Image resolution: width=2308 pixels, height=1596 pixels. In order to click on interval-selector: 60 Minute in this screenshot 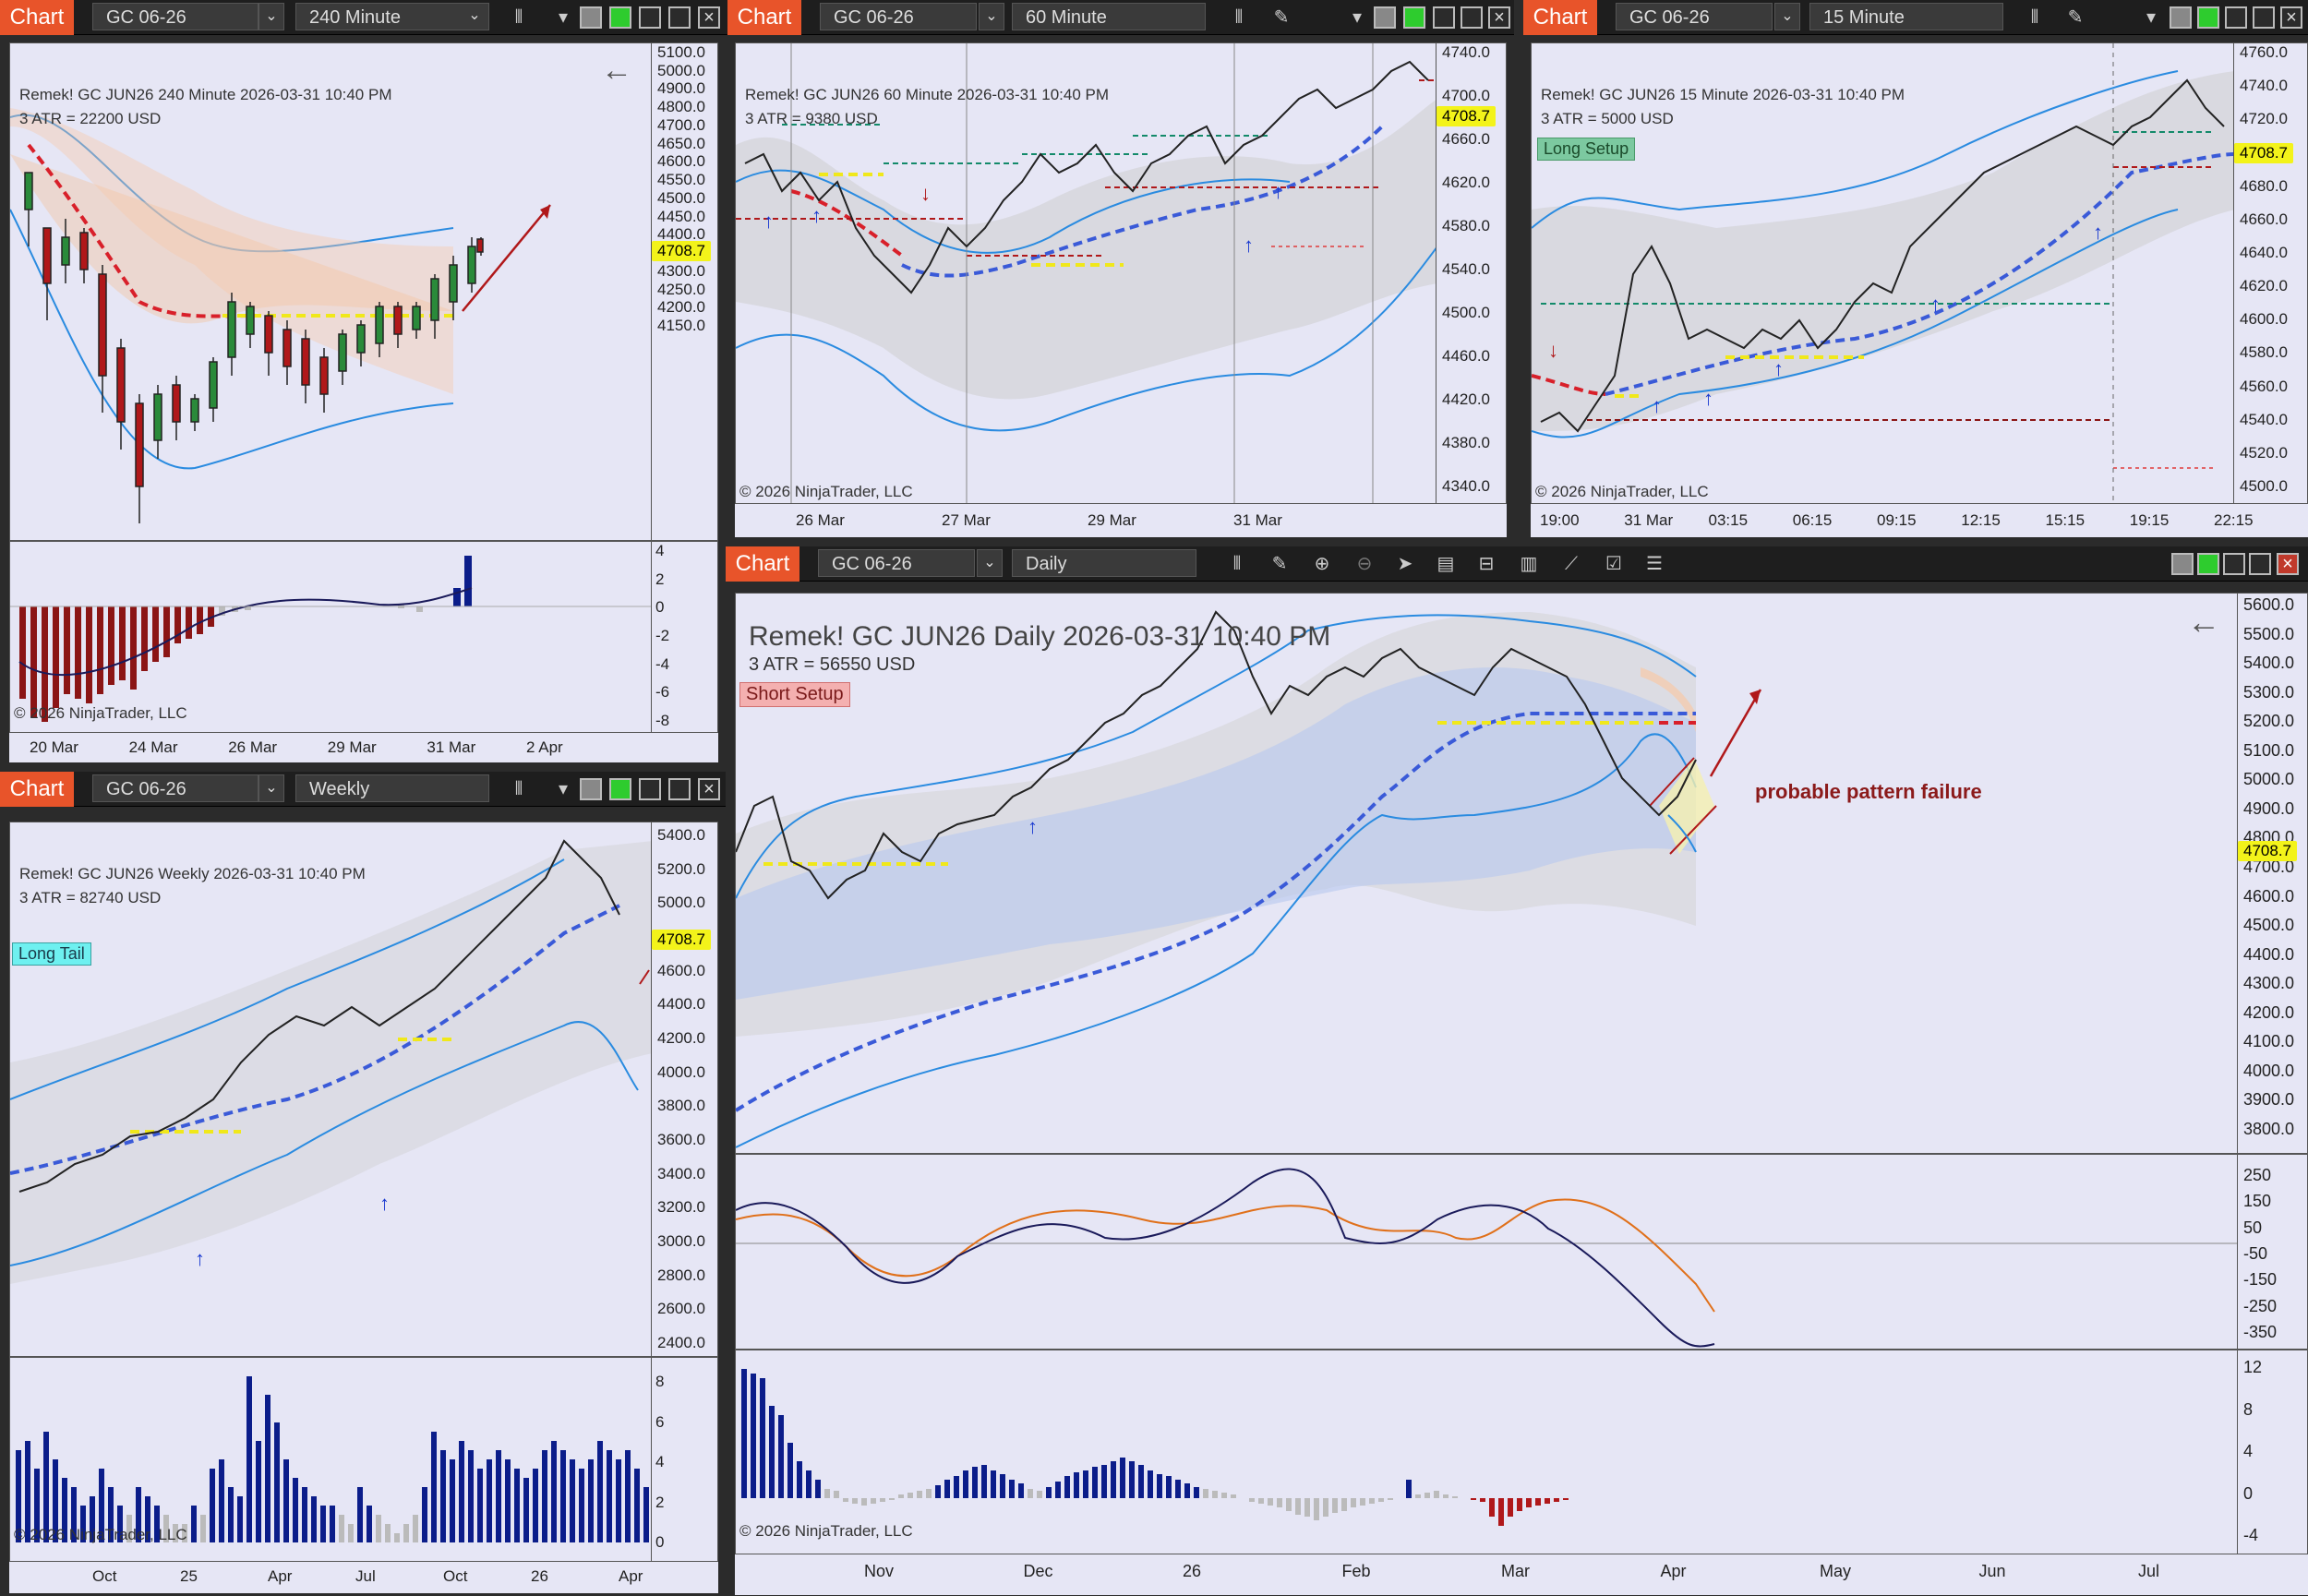, I will do `click(1109, 16)`.